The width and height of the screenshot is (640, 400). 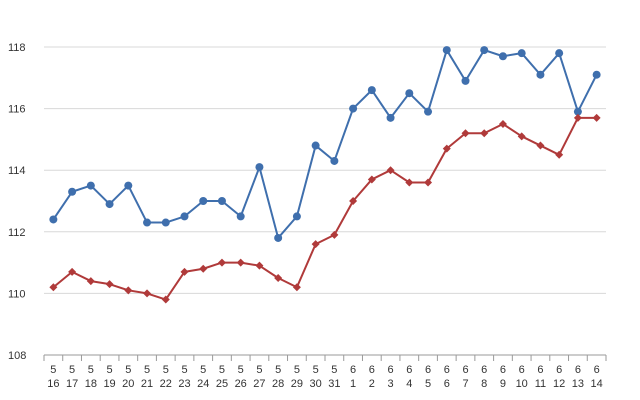 I want to click on x-tick-label-day: 20, so click(x=128, y=384).